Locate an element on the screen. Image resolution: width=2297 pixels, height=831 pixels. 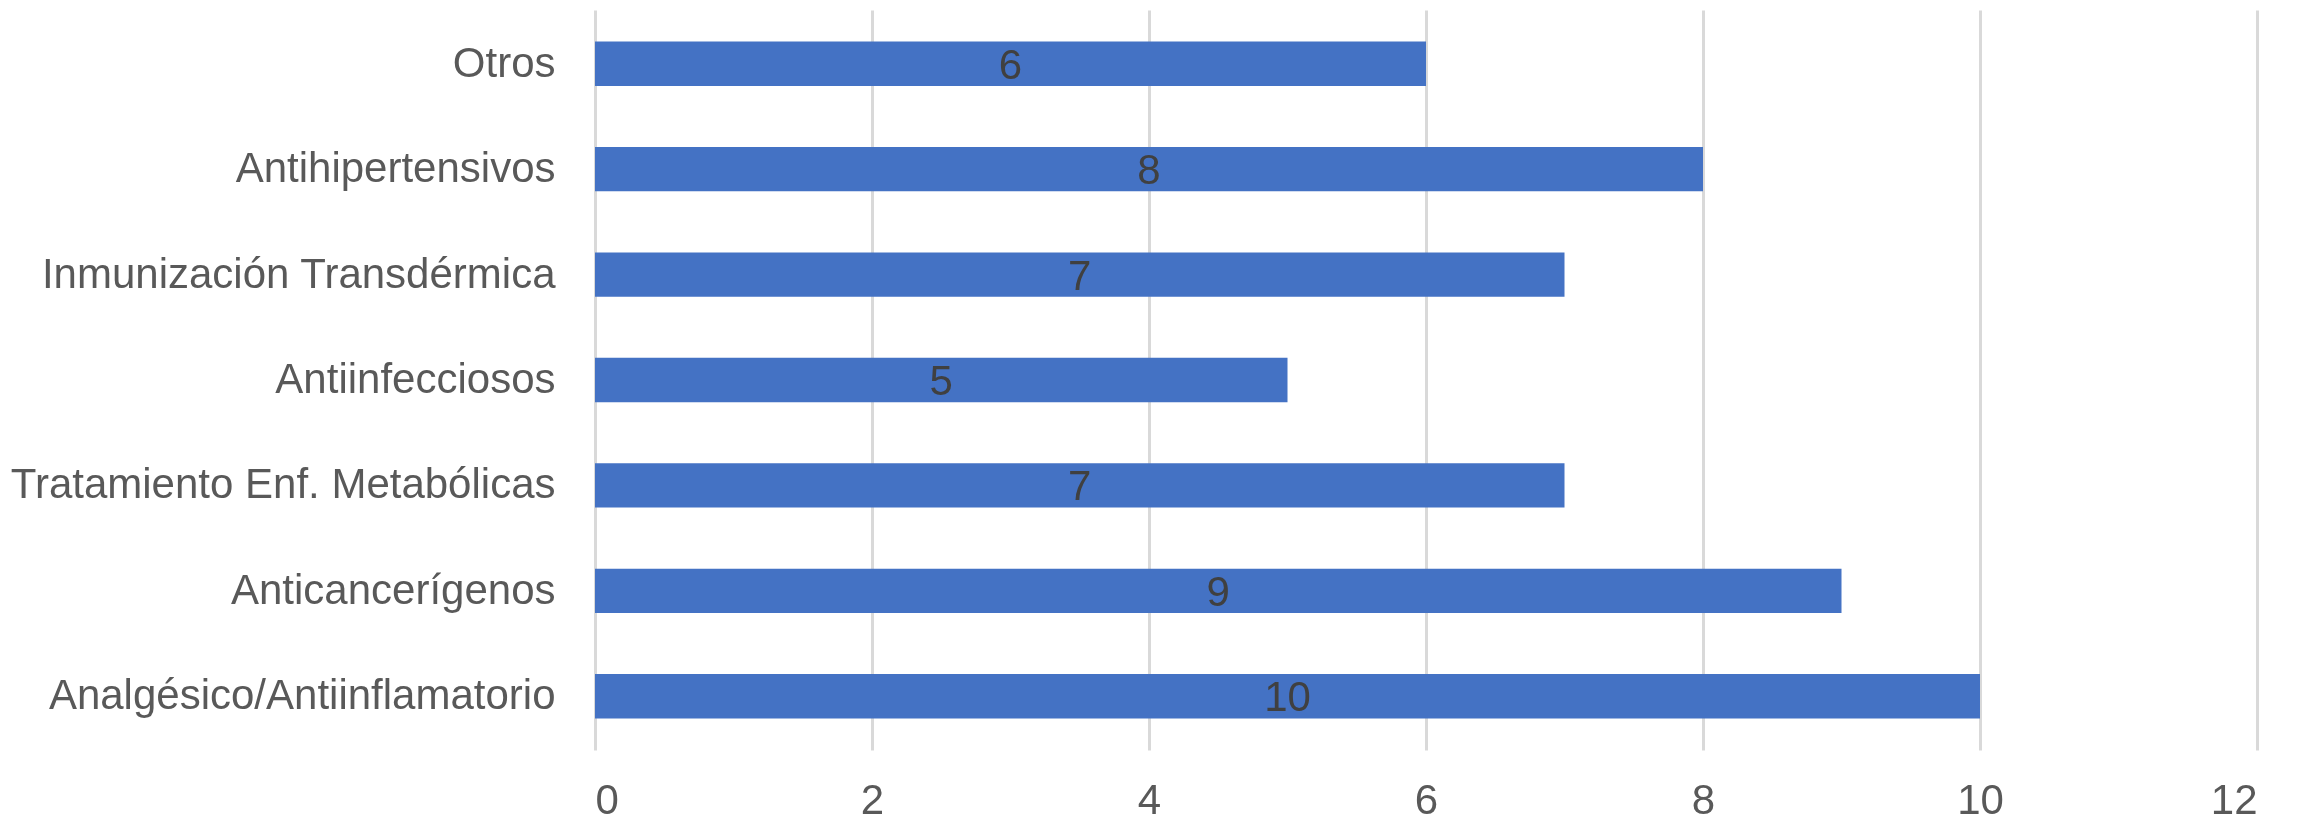
x-tick-label: 4 is located at coordinates (1149, 799).